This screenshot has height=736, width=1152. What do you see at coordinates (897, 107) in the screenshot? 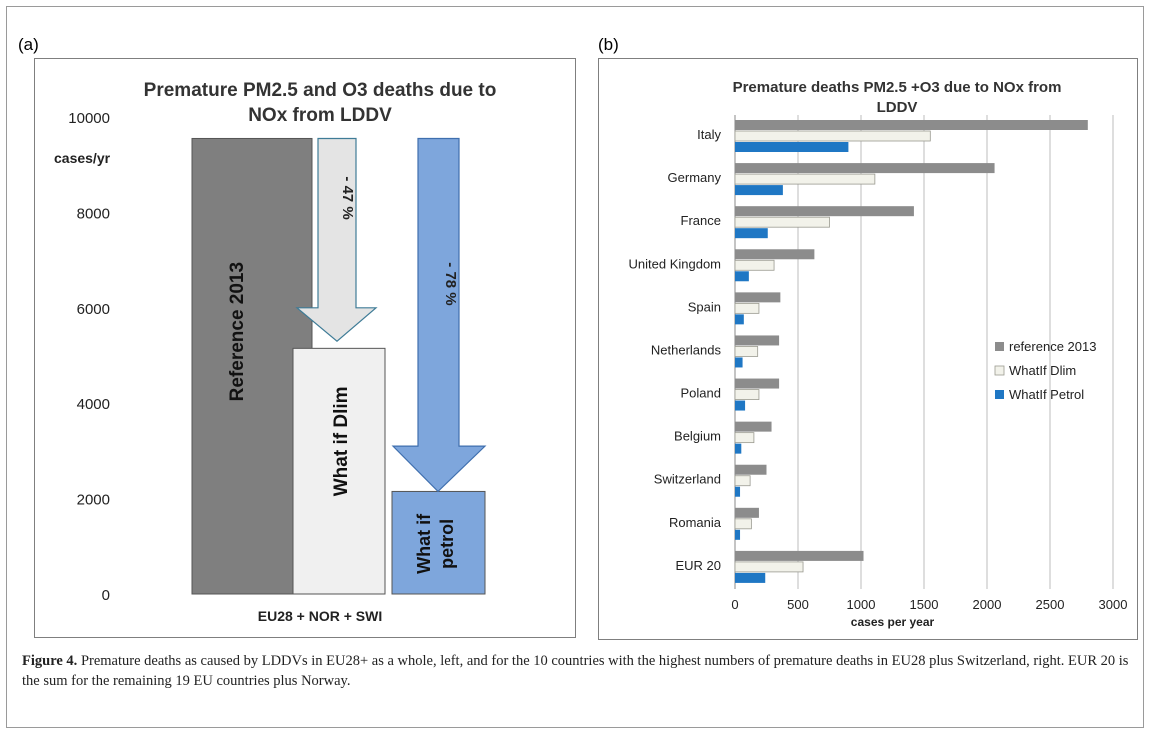
I see `chart-b-title-line-2: LDDV` at bounding box center [897, 107].